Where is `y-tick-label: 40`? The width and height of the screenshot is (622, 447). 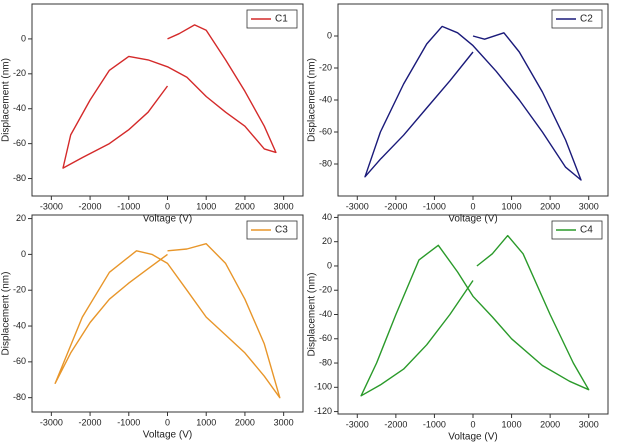
y-tick-label: 40 is located at coordinates (327, 217).